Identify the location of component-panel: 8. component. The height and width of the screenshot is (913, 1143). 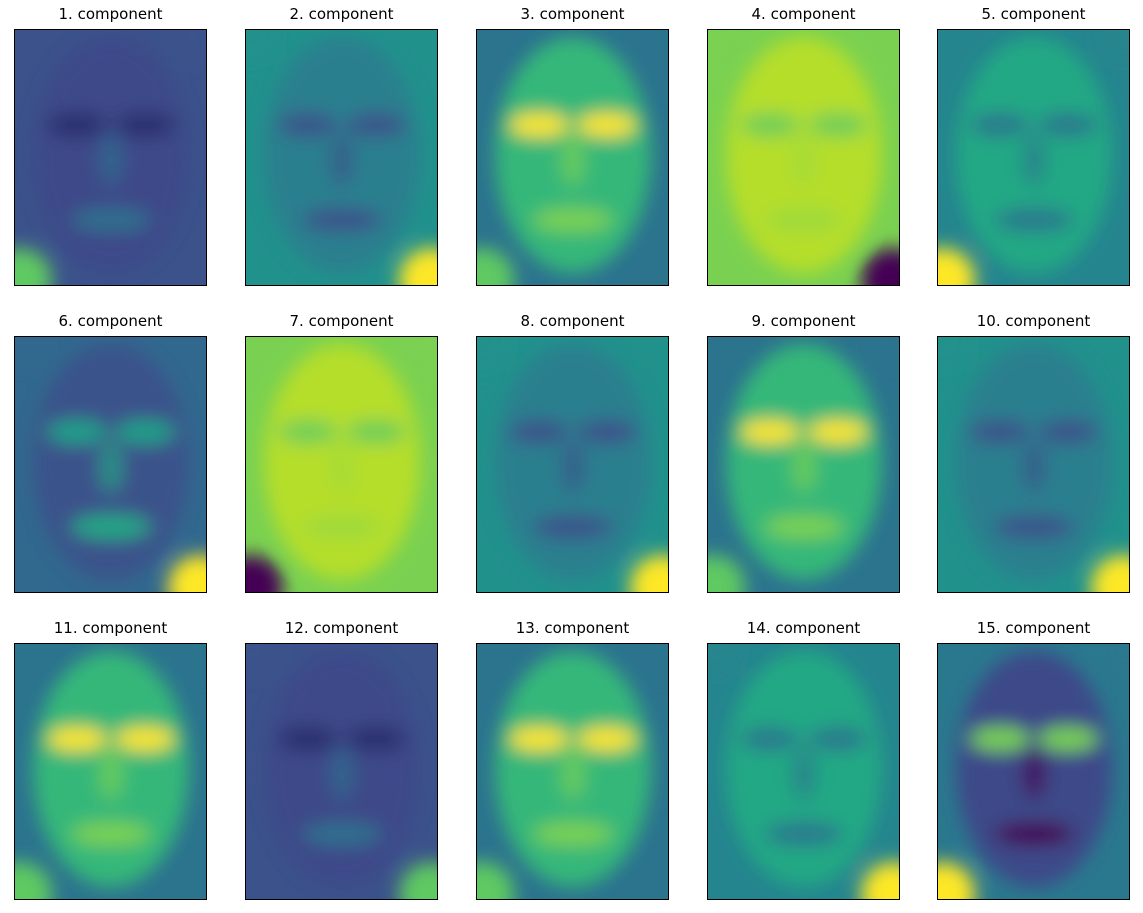
(572, 452).